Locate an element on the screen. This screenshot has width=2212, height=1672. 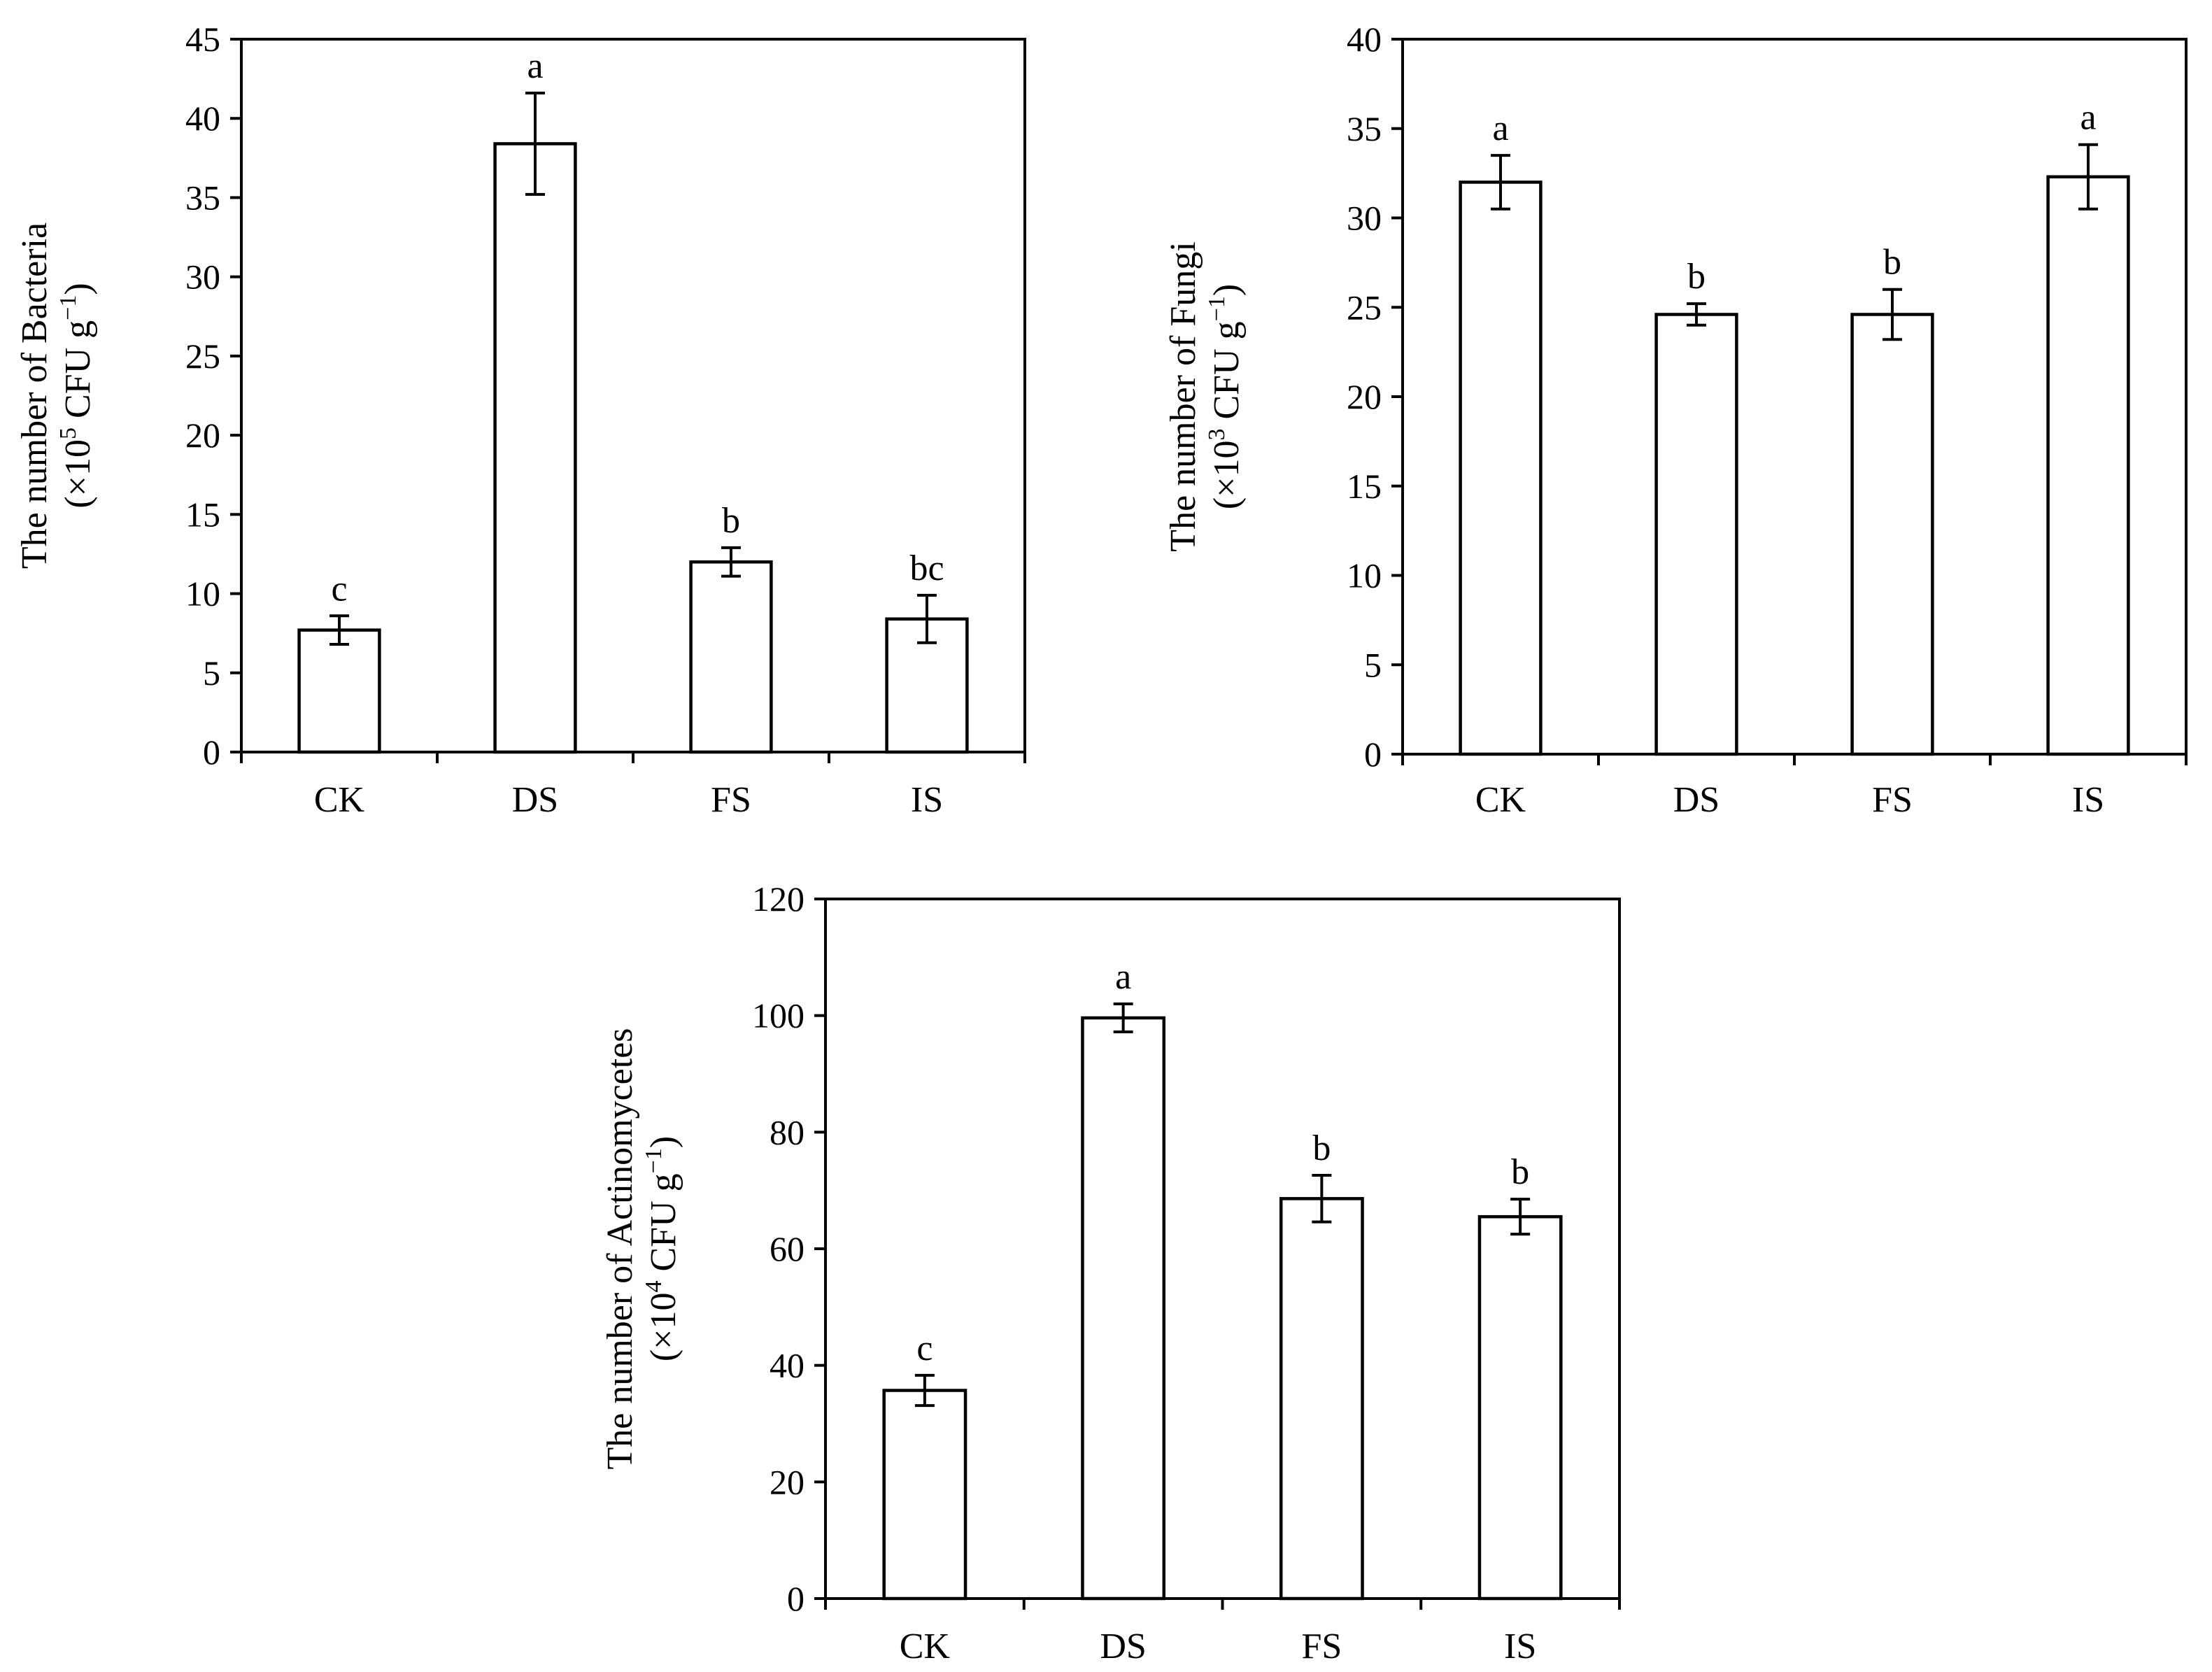
y-tick-label: 45 is located at coordinates (202, 39).